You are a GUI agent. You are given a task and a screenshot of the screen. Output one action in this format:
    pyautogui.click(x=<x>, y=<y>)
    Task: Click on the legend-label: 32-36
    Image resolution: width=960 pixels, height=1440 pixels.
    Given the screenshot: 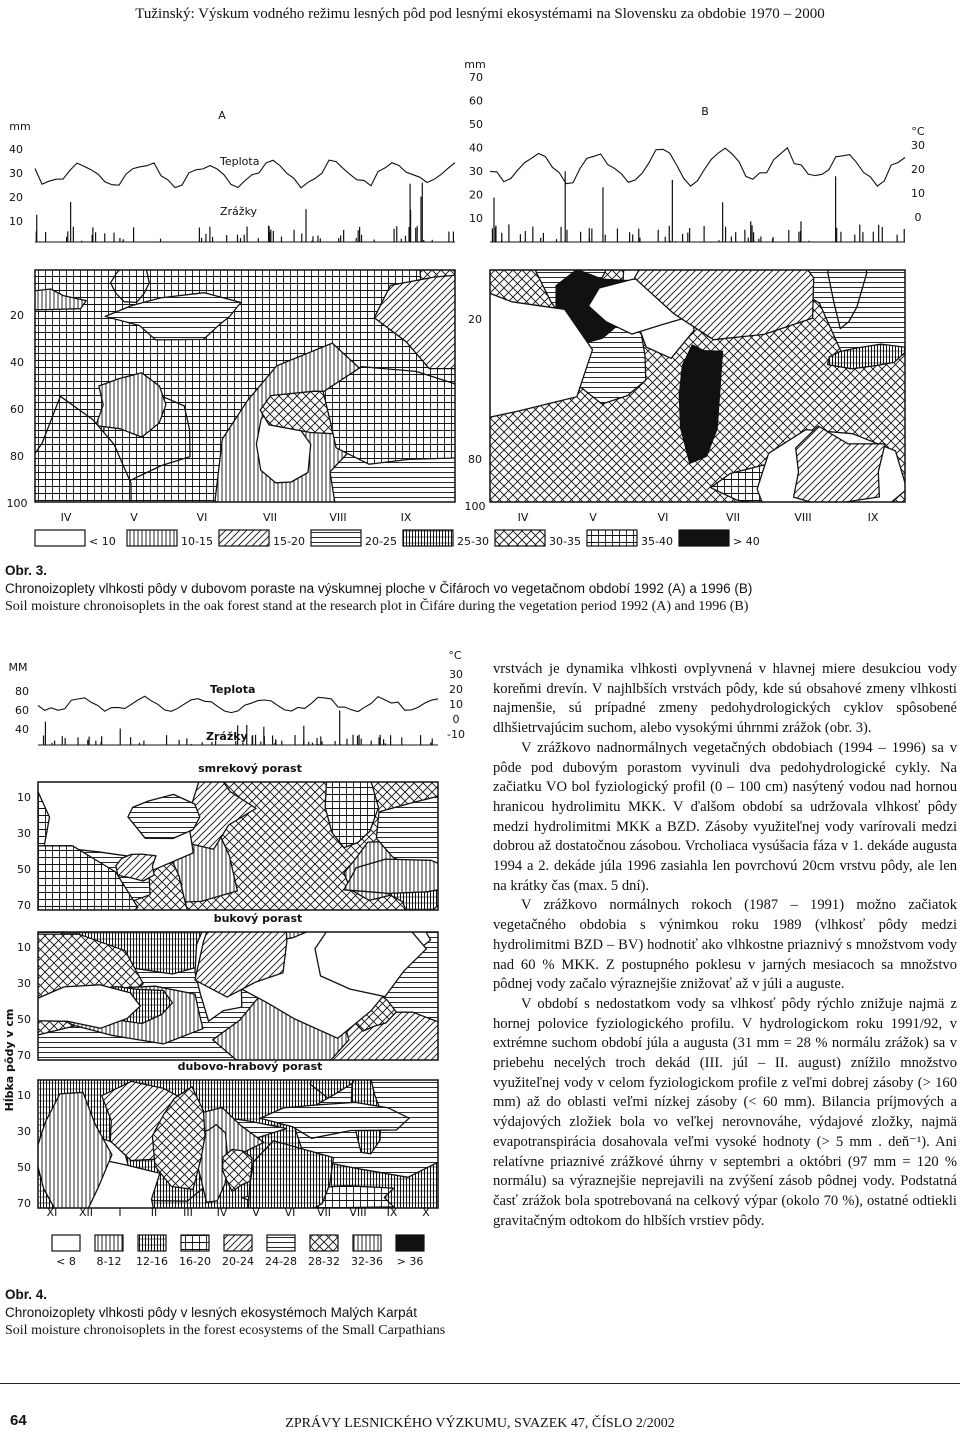 What is the action you would take?
    pyautogui.click(x=367, y=1261)
    